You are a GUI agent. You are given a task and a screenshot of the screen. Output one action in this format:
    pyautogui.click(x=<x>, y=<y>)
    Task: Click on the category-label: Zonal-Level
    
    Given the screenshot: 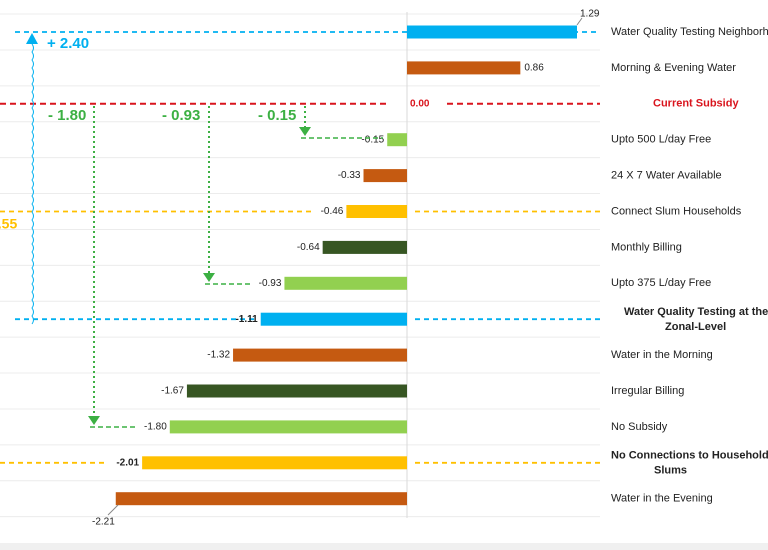 What is the action you would take?
    pyautogui.click(x=695, y=327)
    